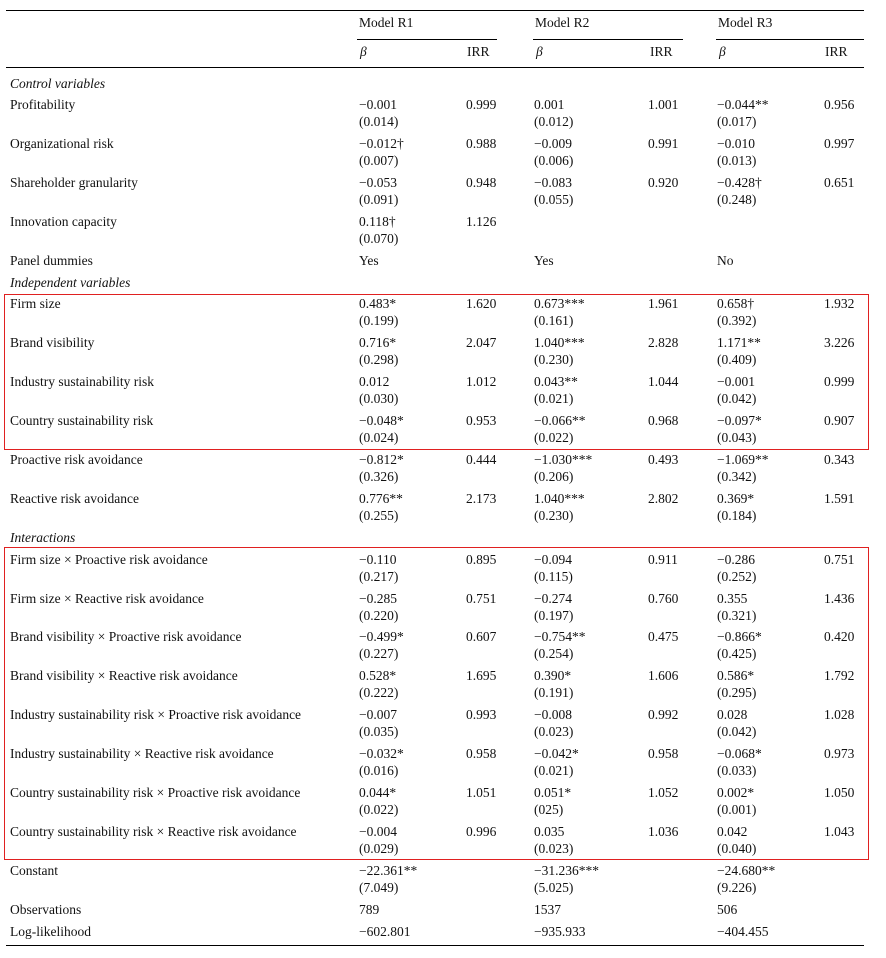 The image size is (886, 958). What do you see at coordinates (43, 104) in the screenshot?
I see `row-label: Profitability` at bounding box center [43, 104].